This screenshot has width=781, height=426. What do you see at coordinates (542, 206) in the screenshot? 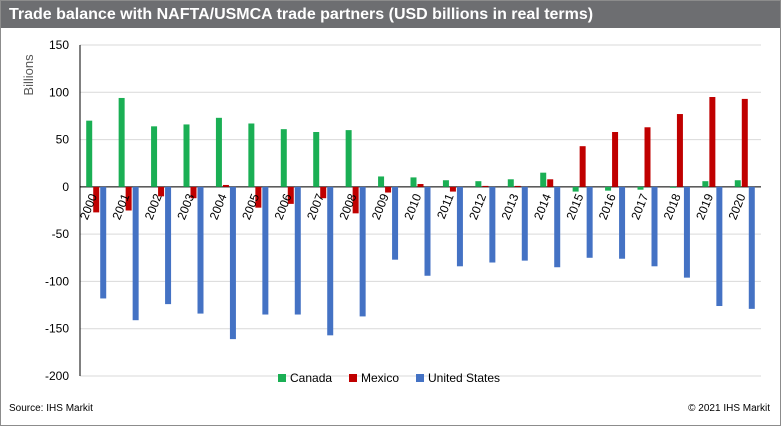
I see `x-tick-label: 2014` at bounding box center [542, 206].